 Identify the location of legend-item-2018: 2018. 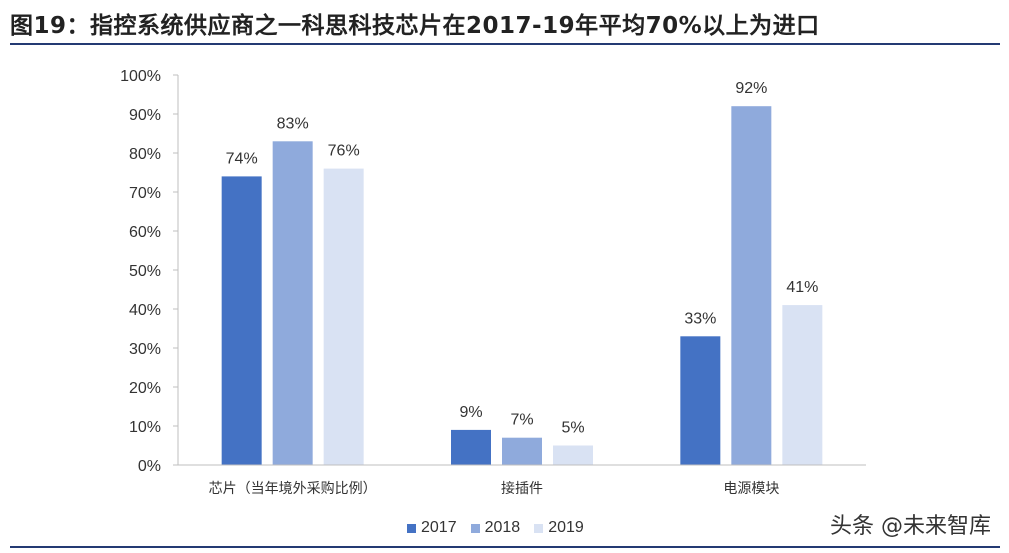
(495, 528).